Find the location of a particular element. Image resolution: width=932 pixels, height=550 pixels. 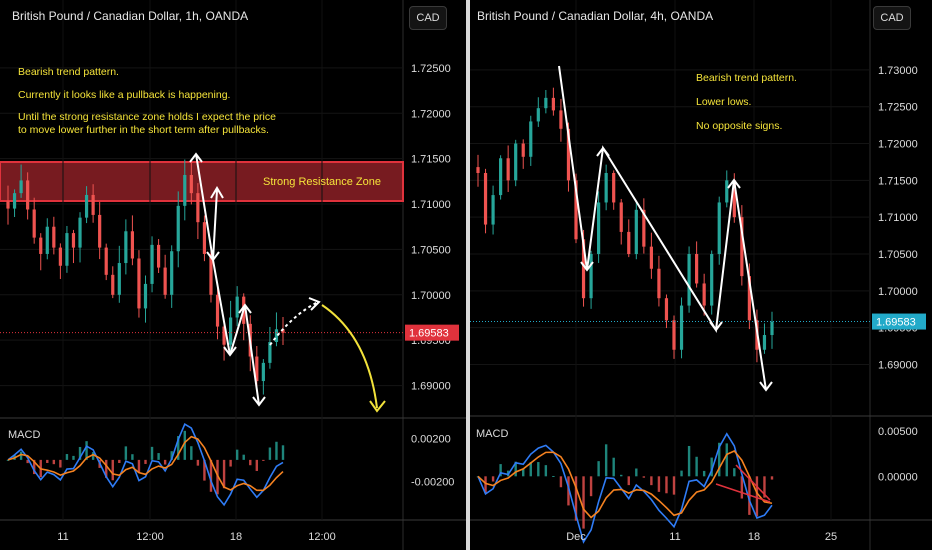

price-tick-label: 1.71000 is located at coordinates (431, 205).